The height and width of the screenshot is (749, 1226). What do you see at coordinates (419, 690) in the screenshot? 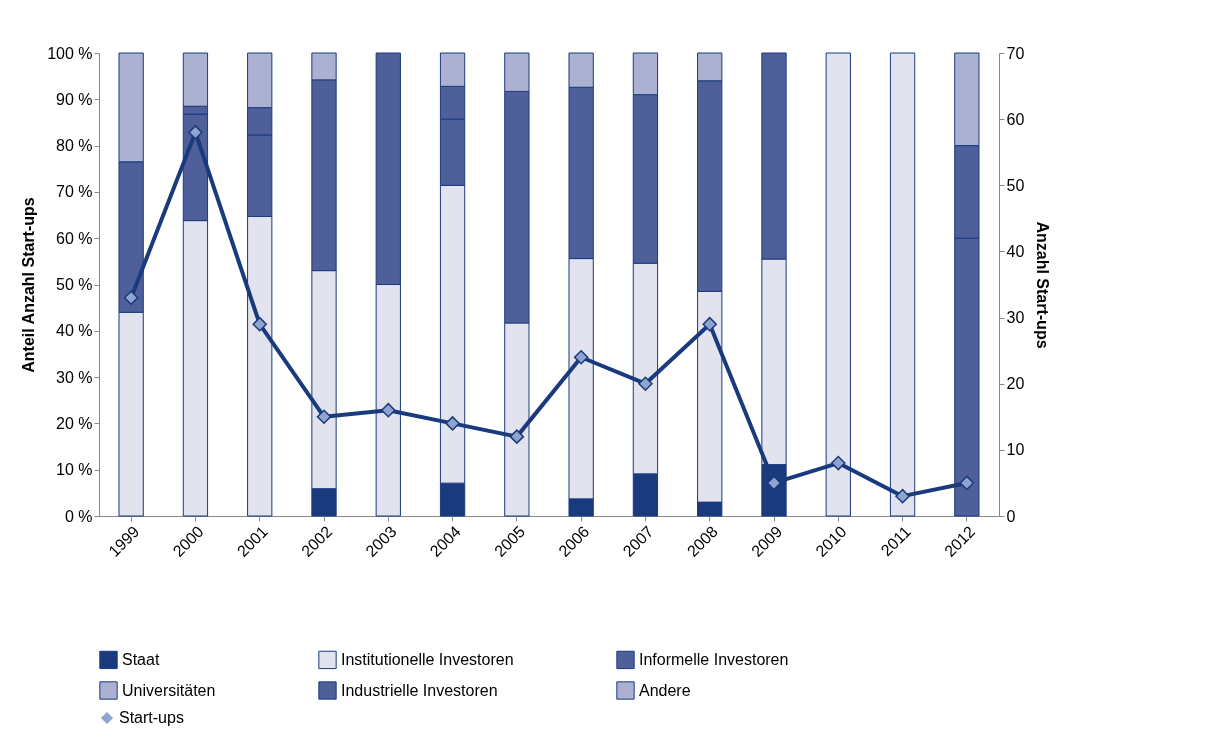
I see `legend-label: Industrielle Investoren` at bounding box center [419, 690].